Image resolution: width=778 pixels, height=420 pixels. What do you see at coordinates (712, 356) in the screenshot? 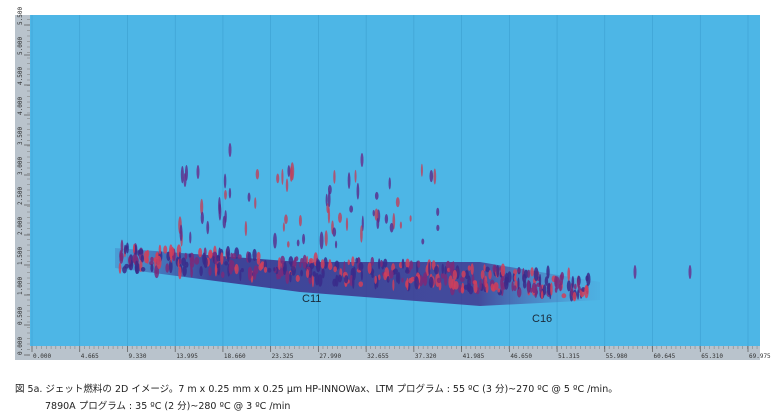
I see `x-tick-label: 65.310` at bounding box center [712, 356].